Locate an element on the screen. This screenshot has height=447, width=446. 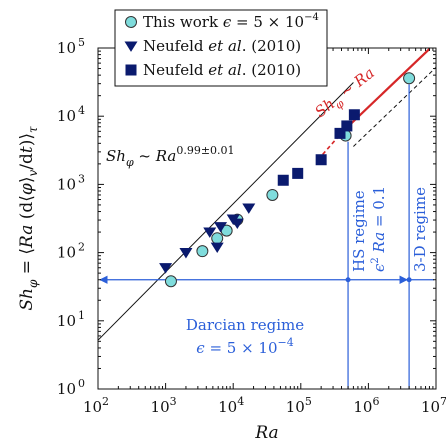
y-tick-label: 10 2 is located at coordinates (71, 251).